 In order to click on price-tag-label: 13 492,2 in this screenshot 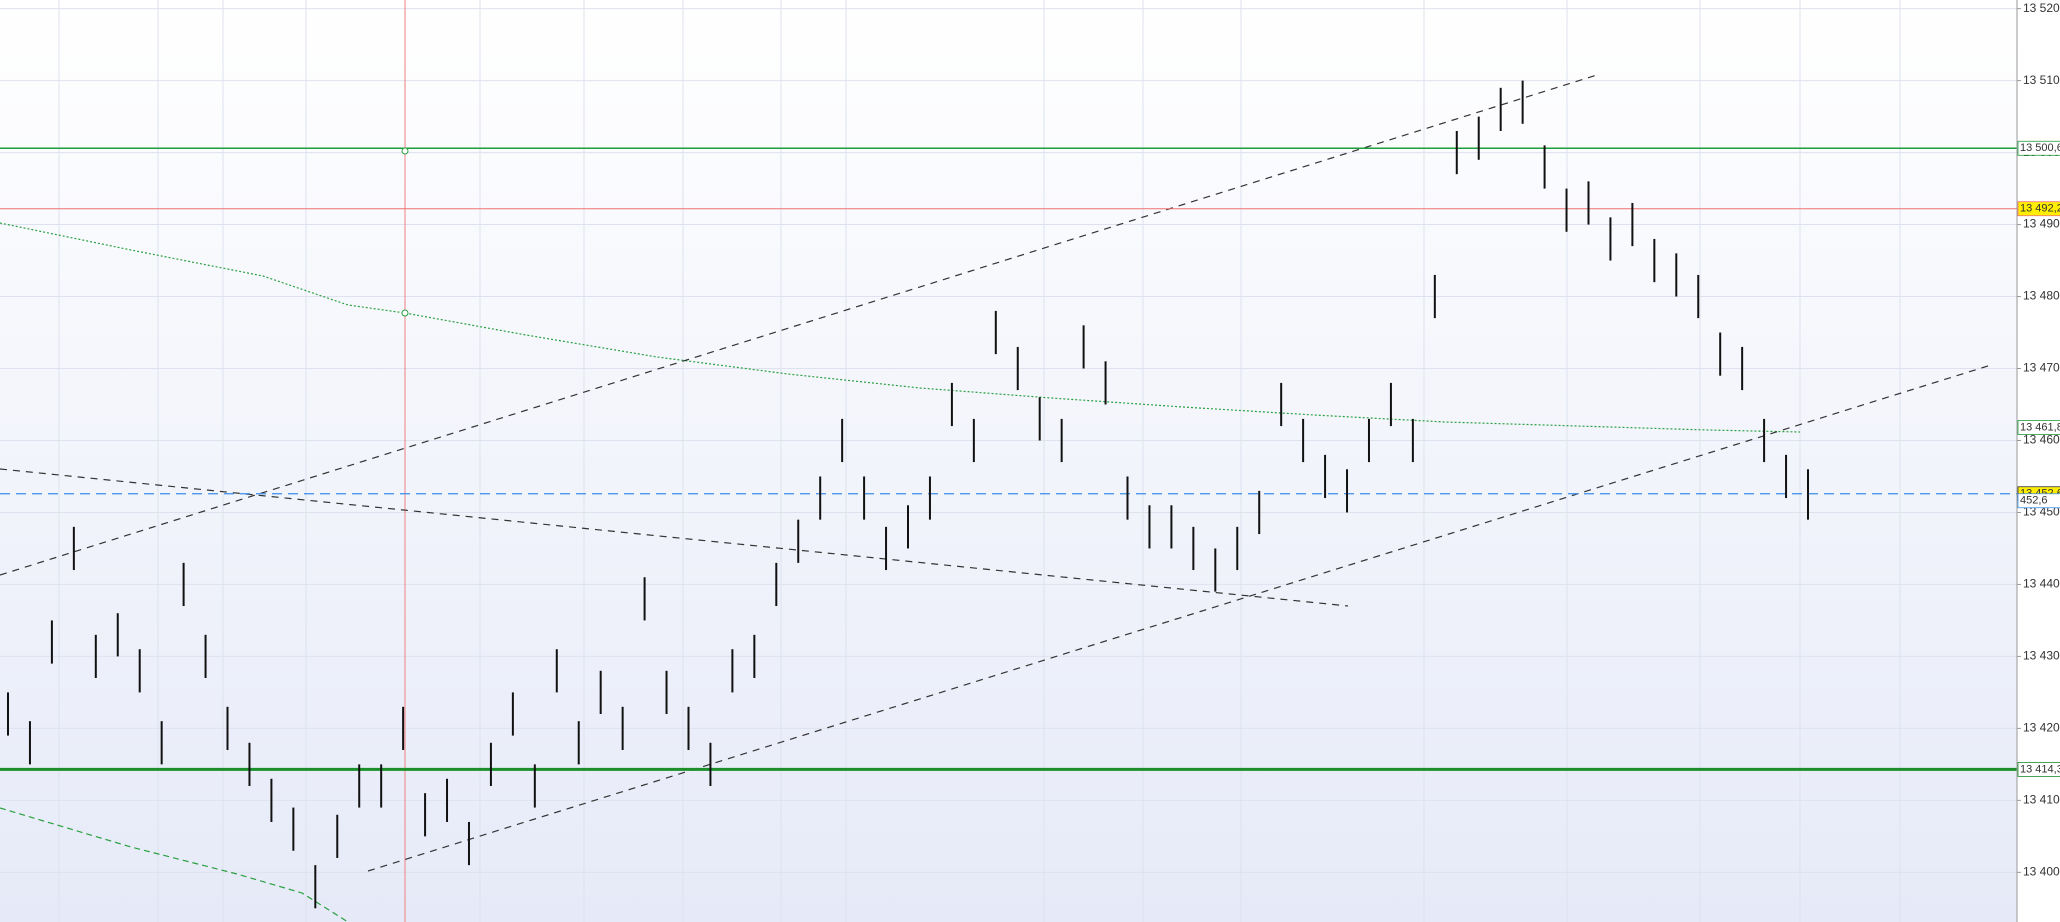, I will do `click(2040, 209)`.